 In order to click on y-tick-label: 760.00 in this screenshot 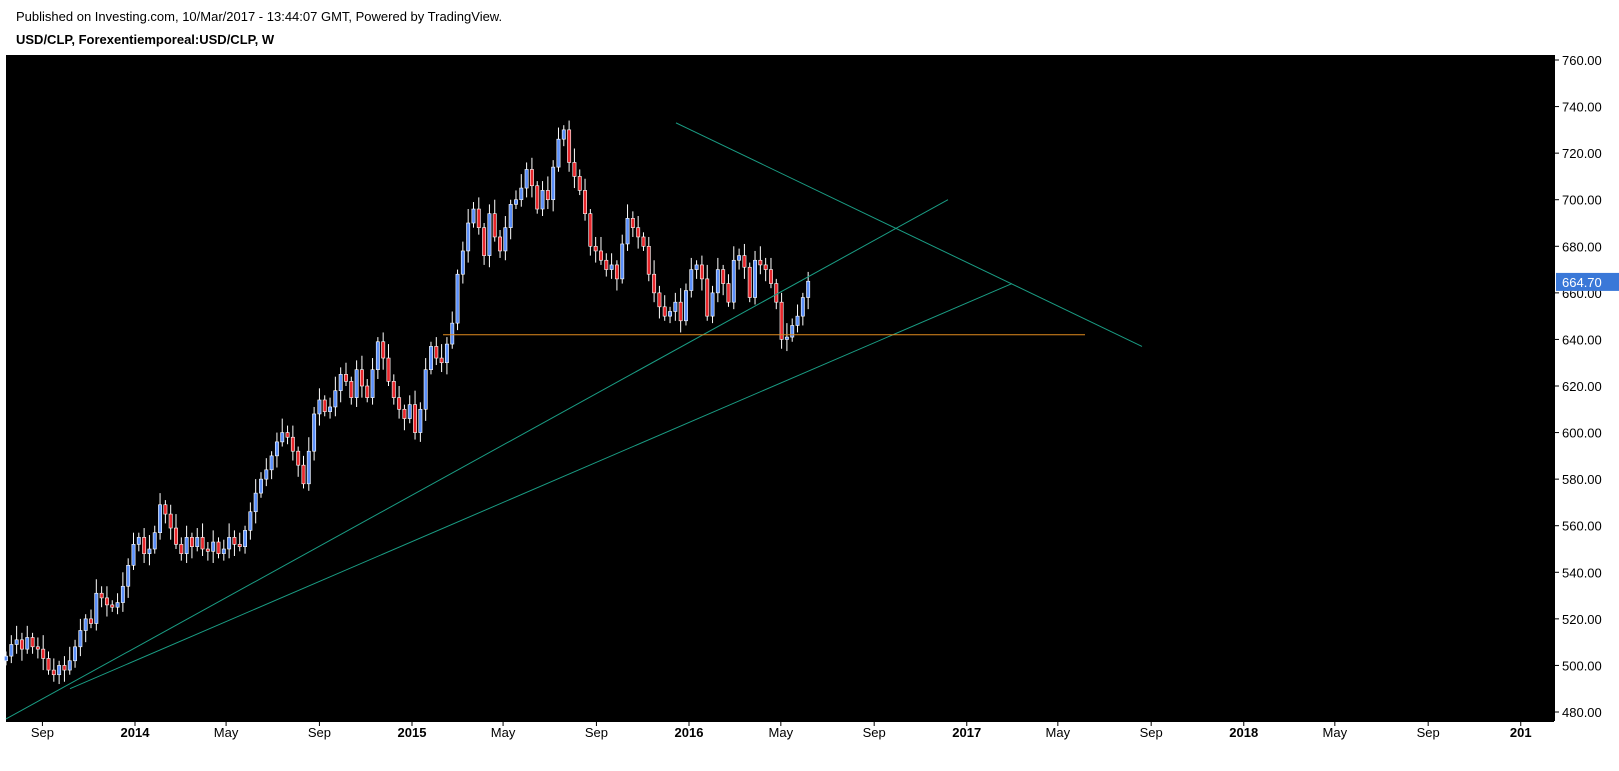, I will do `click(1582, 60)`.